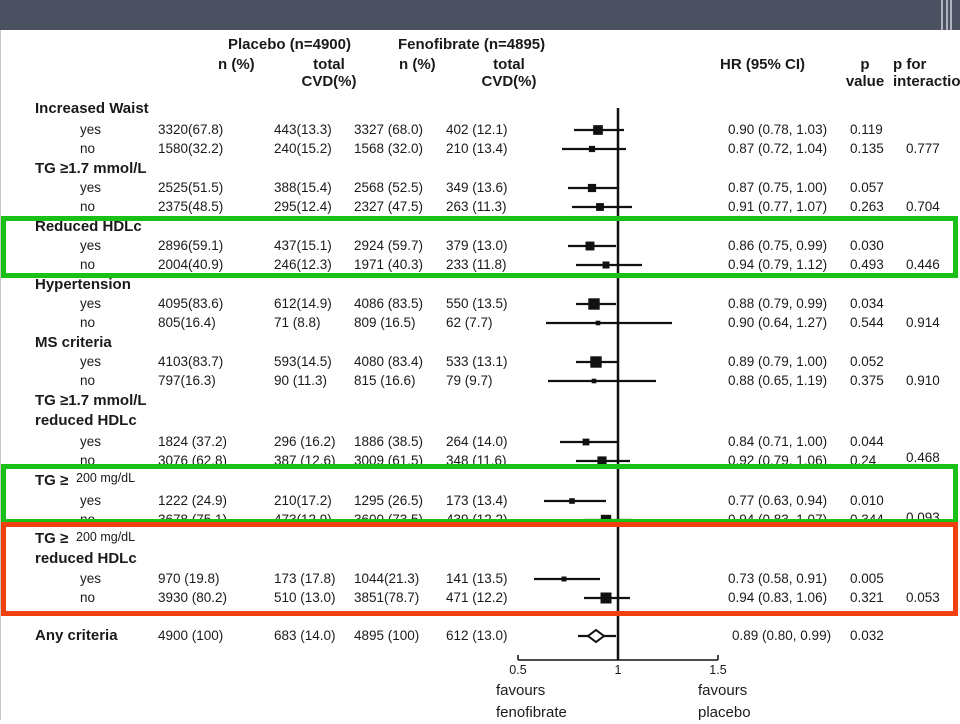 Image resolution: width=960 pixels, height=724 pixels. I want to click on placebo-cvd-cell: 173 (17.8), so click(305, 578).